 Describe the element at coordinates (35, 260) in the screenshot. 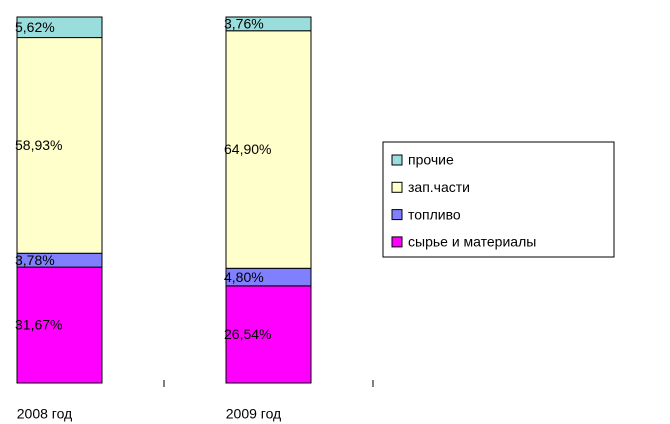

I see `data-label: 3,78%` at that location.